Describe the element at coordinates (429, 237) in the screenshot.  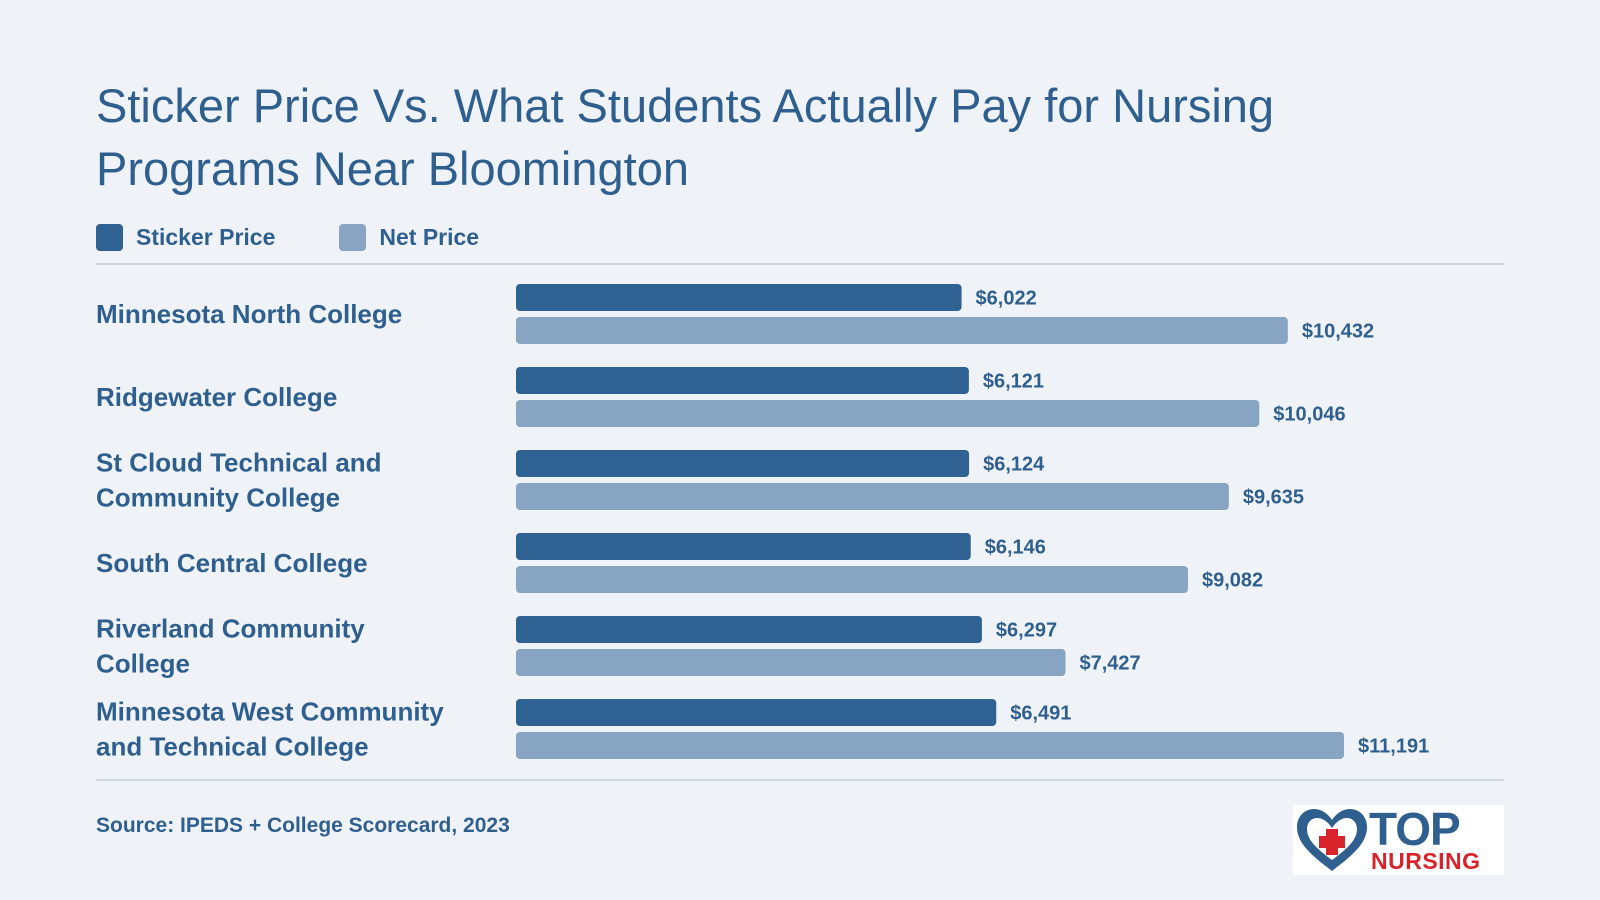
I see `legend-label-net: Net Price` at that location.